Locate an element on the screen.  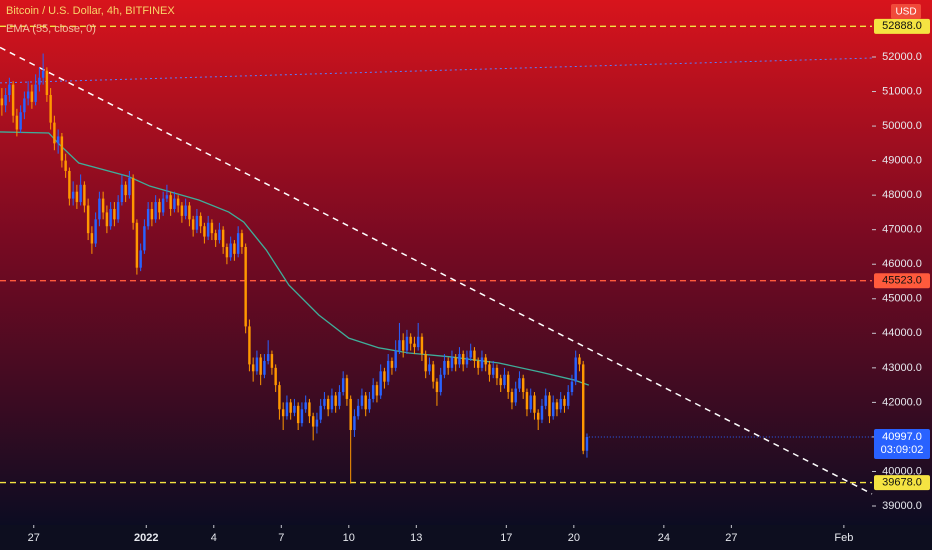
currency-badge is located at coordinates (906, 11).